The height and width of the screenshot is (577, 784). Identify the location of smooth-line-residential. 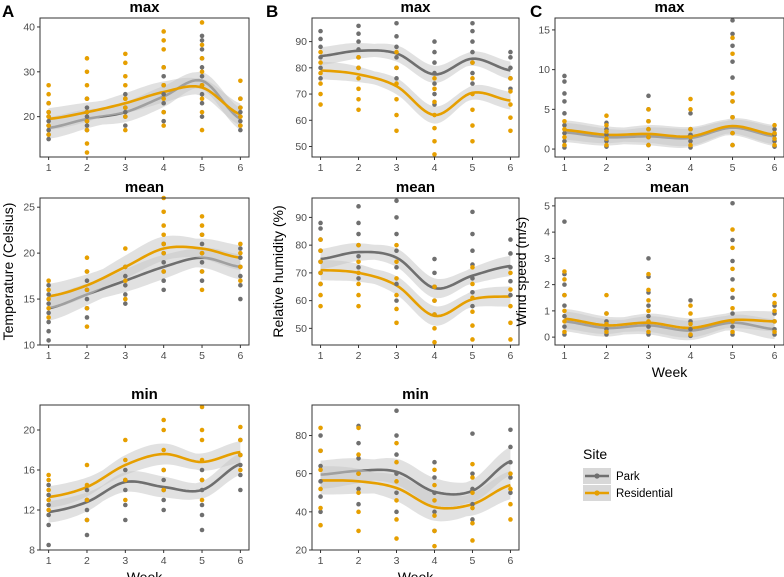
(144, 102).